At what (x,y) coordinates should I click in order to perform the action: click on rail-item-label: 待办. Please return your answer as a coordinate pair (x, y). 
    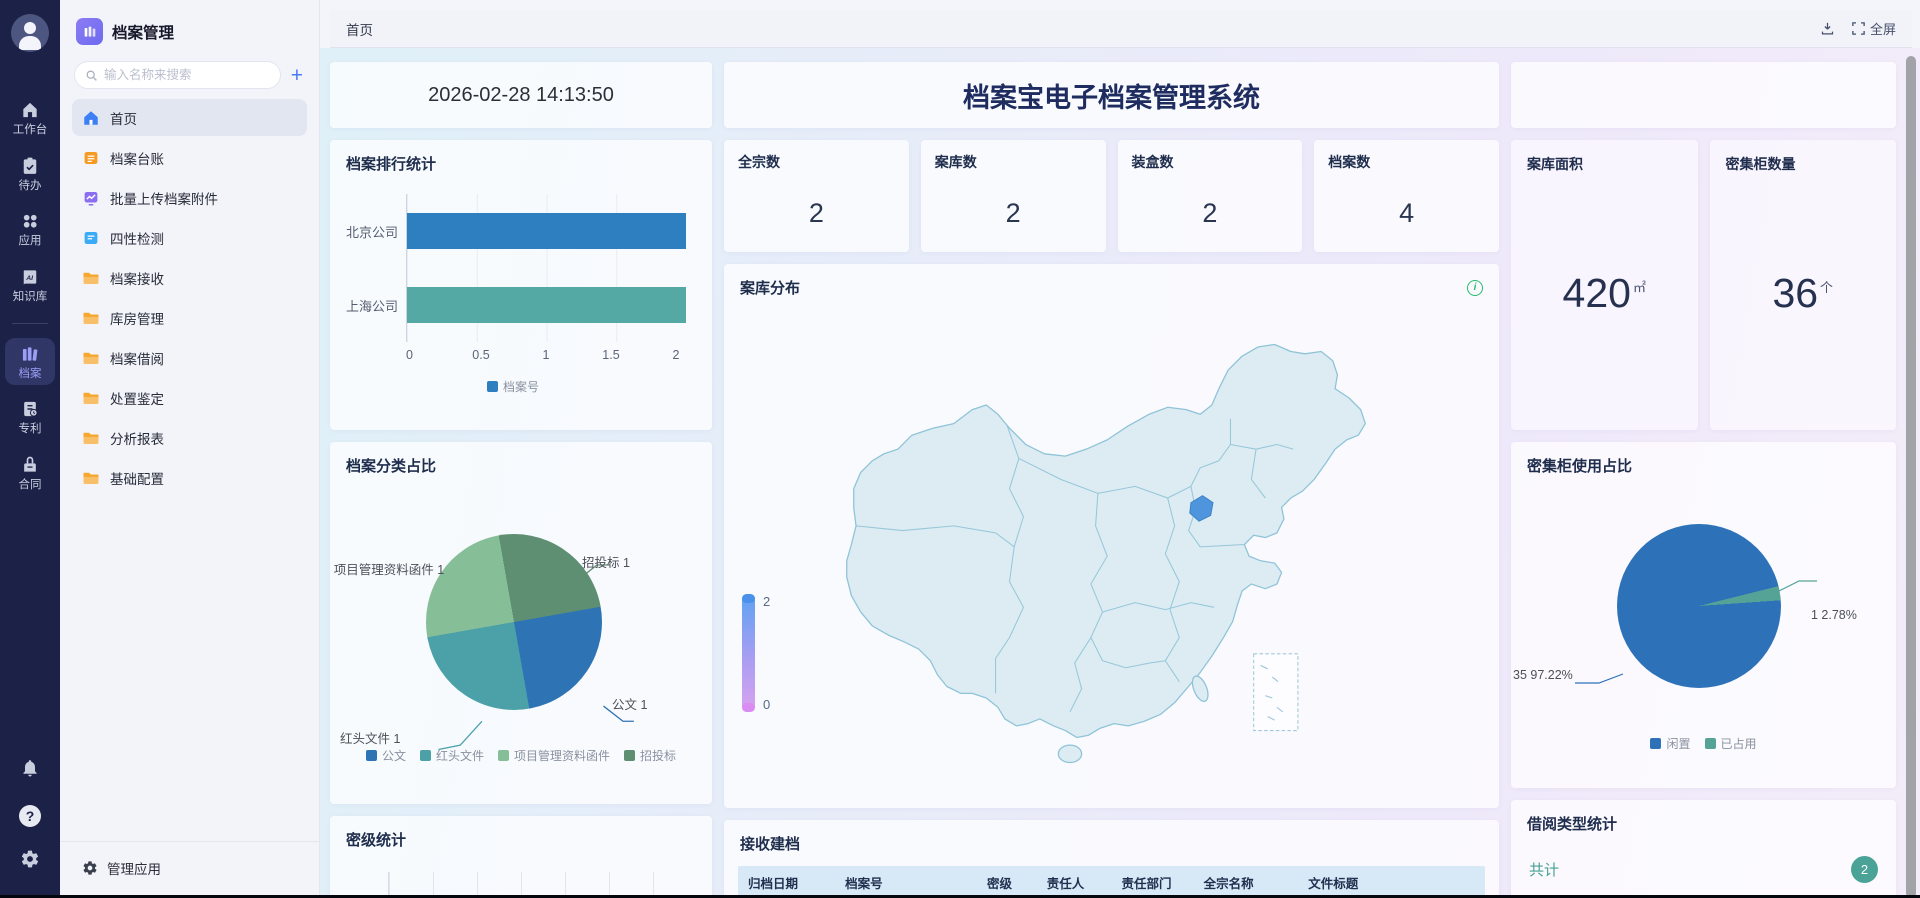
    Looking at the image, I should click on (30, 185).